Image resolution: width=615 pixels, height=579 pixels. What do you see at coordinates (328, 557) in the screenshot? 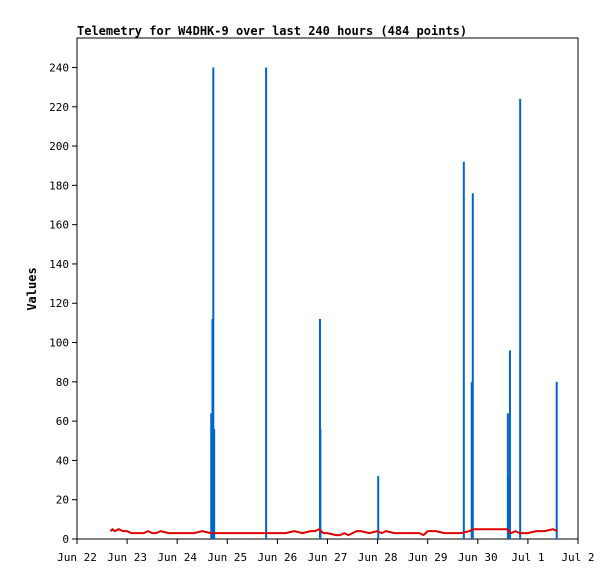
I see `x-tick-label: Jun 27` at bounding box center [328, 557].